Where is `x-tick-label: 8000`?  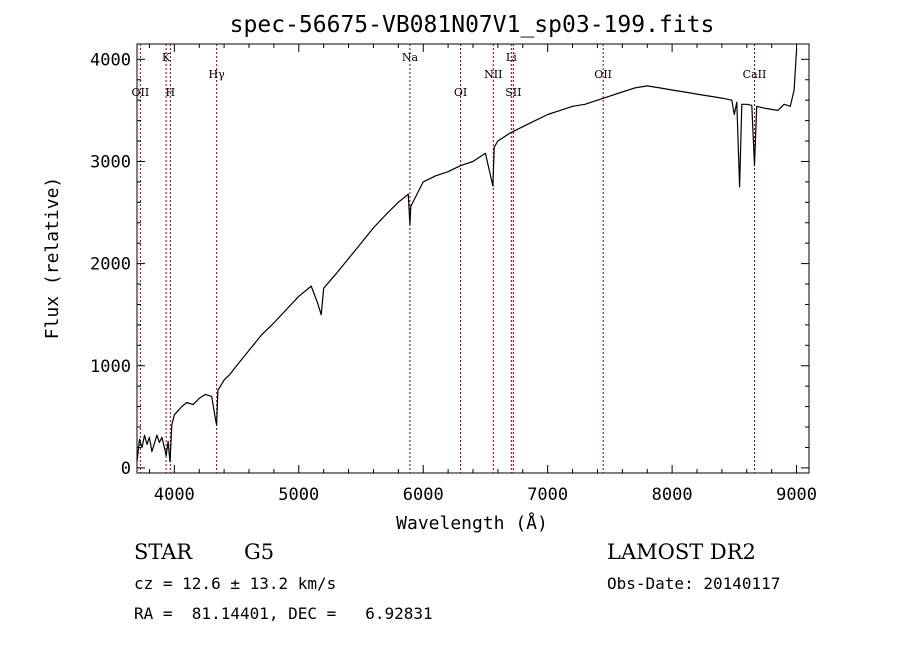 x-tick-label: 8000 is located at coordinates (672, 495).